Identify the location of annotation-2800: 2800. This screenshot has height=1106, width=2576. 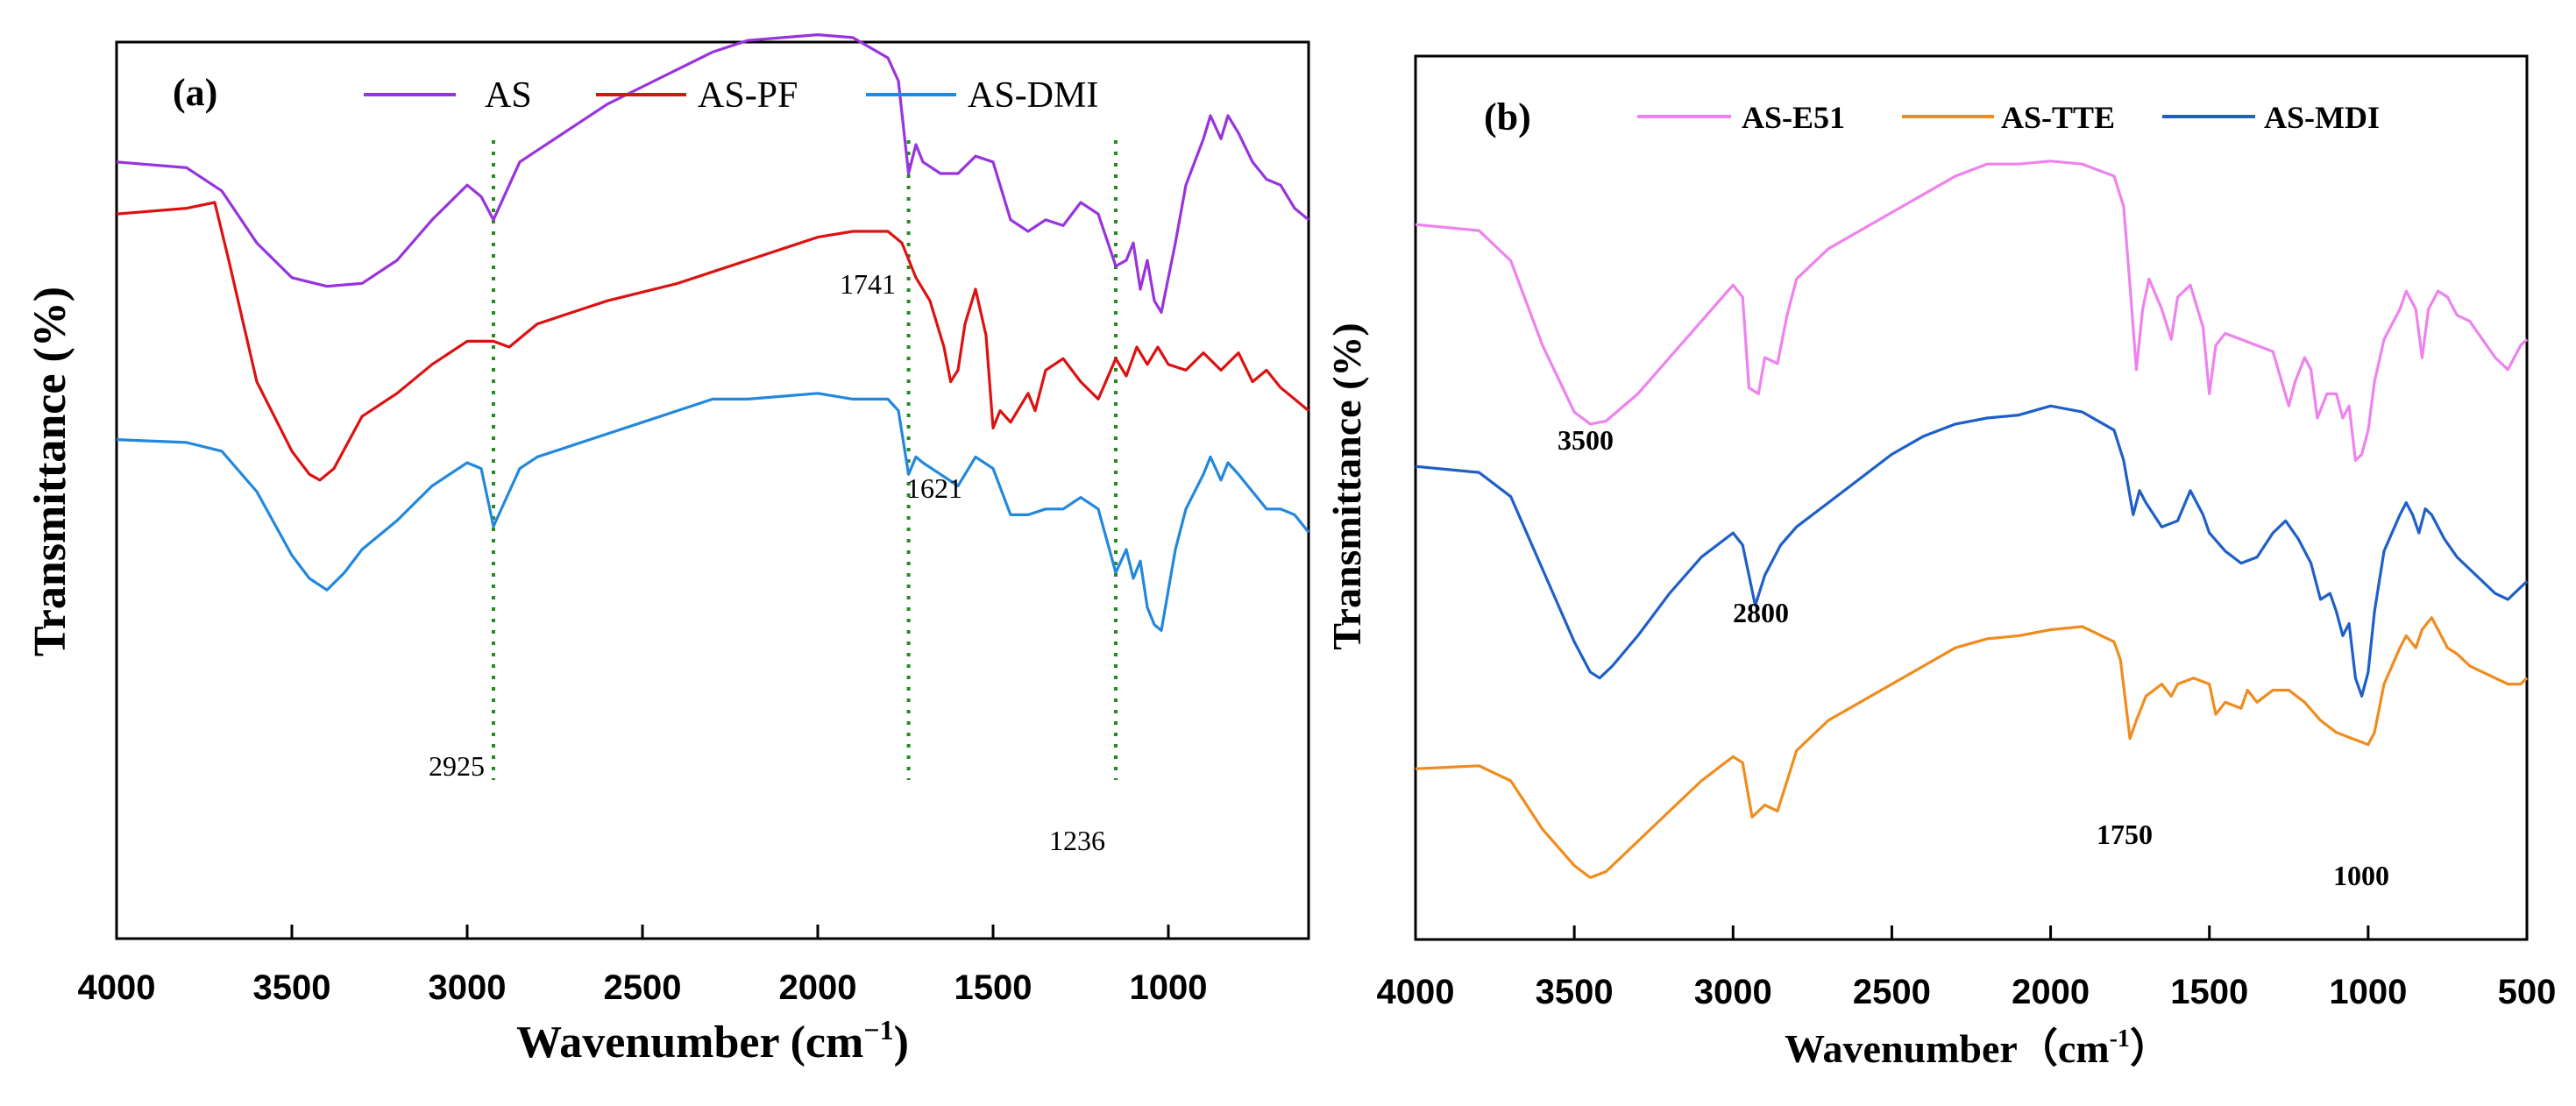
(1761, 612).